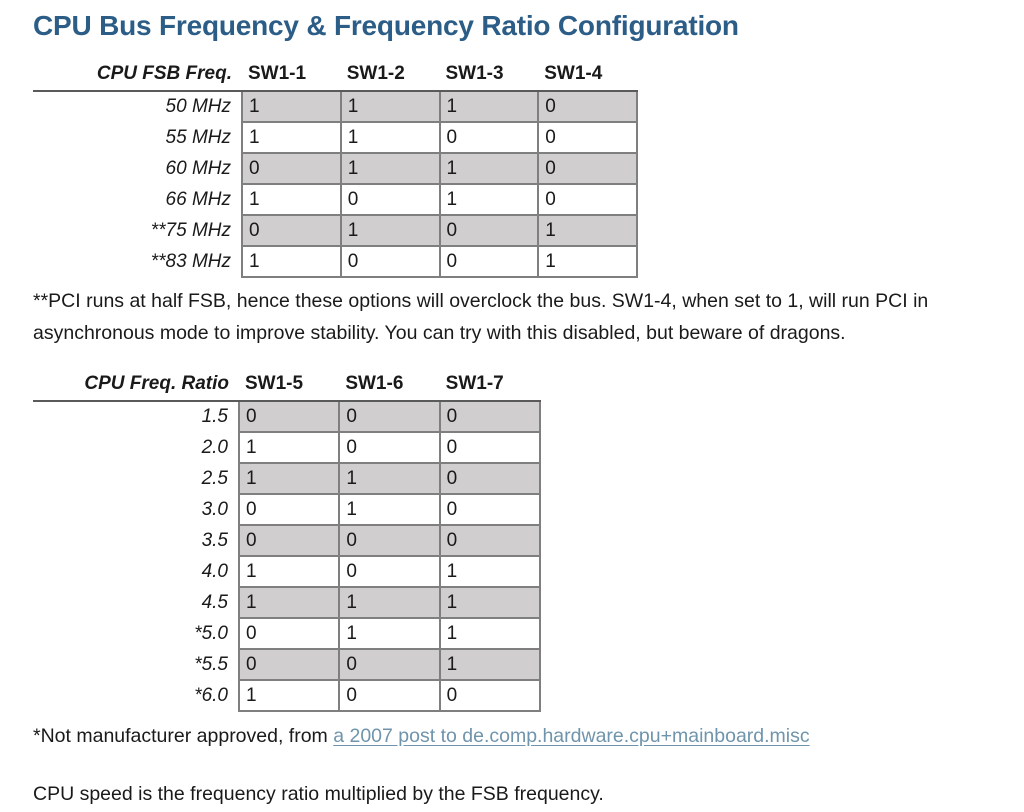 This screenshot has width=1024, height=812. I want to click on table-row: 50 MHz 1 1 1 0, so click(335, 106).